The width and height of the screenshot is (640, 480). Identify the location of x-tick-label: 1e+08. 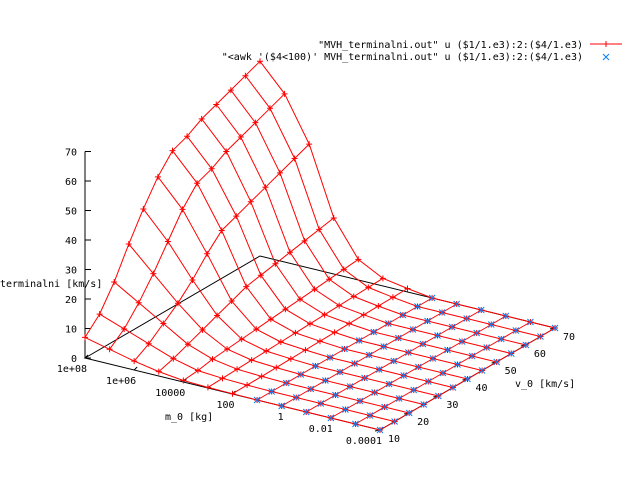
(72, 369).